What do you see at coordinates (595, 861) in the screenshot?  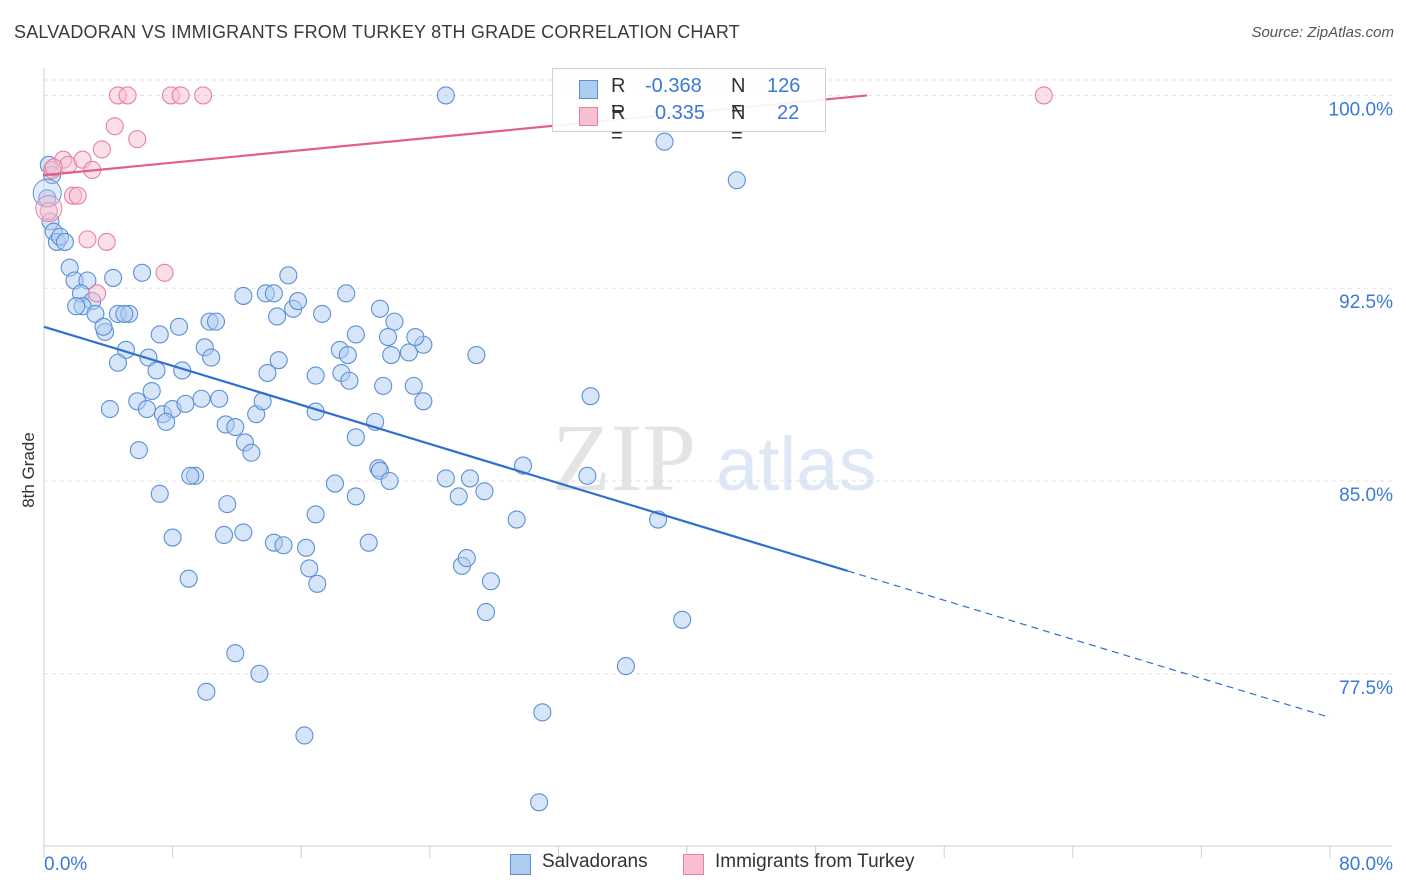 I see `legend-label-salvadorans: Salvadorans` at bounding box center [595, 861].